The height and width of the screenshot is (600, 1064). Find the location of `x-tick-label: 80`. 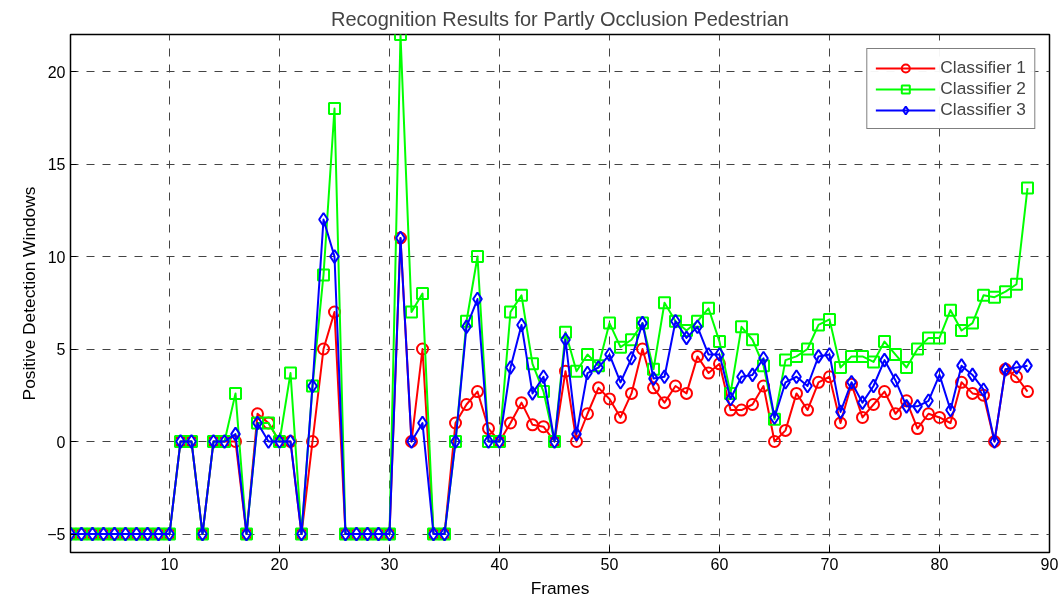

x-tick-label: 80 is located at coordinates (939, 564).